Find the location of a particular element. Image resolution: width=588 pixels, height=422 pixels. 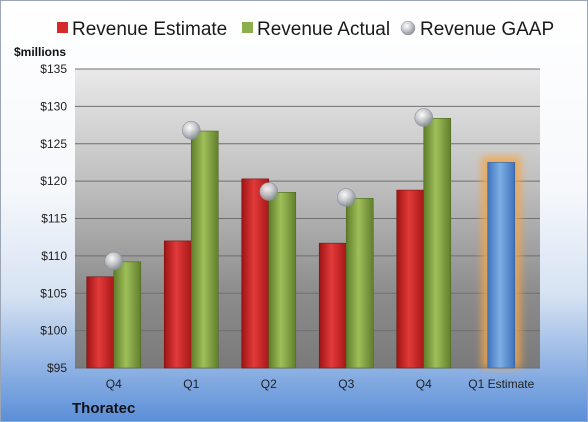

y-tick-label: $130 is located at coordinates (53, 106).